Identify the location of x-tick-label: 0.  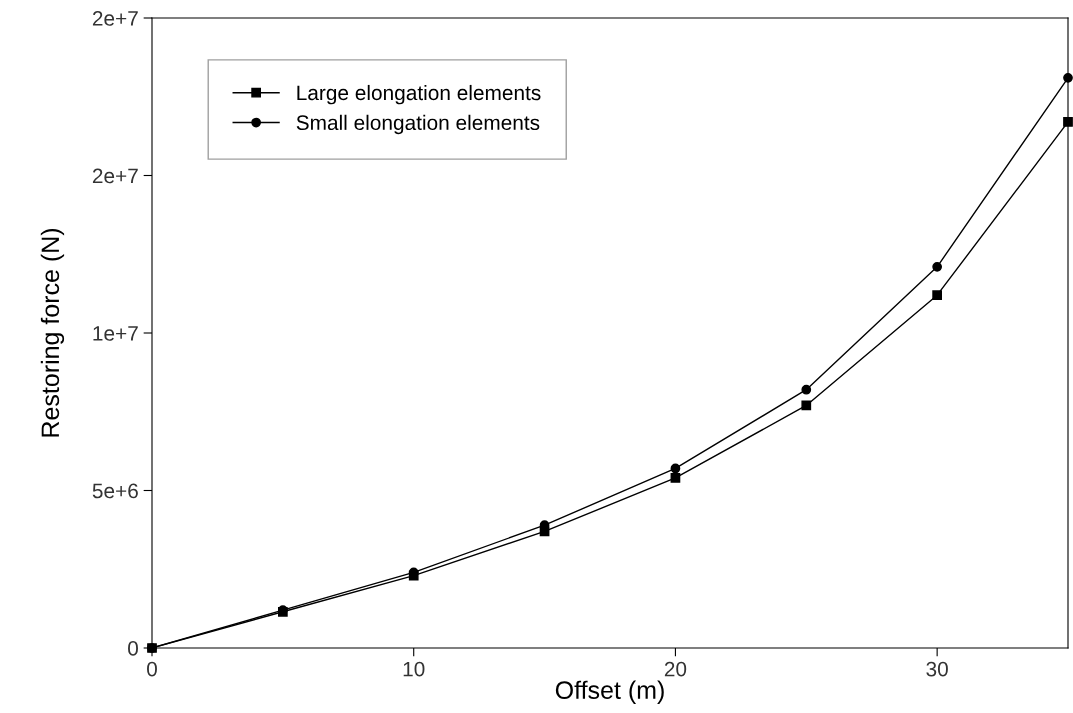
(152, 669).